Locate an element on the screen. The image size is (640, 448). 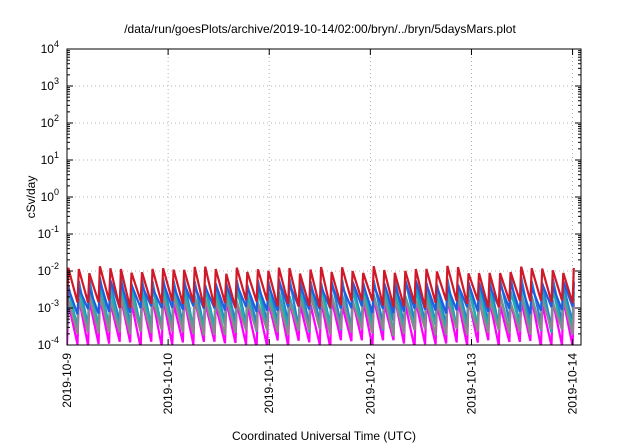
x-tick-label: 2019-10-12 is located at coordinates (370, 384).